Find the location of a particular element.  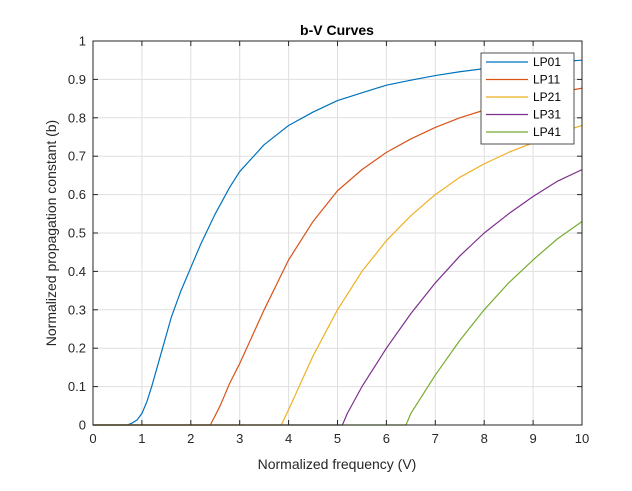

y-tick-label: 0 is located at coordinates (82, 425).